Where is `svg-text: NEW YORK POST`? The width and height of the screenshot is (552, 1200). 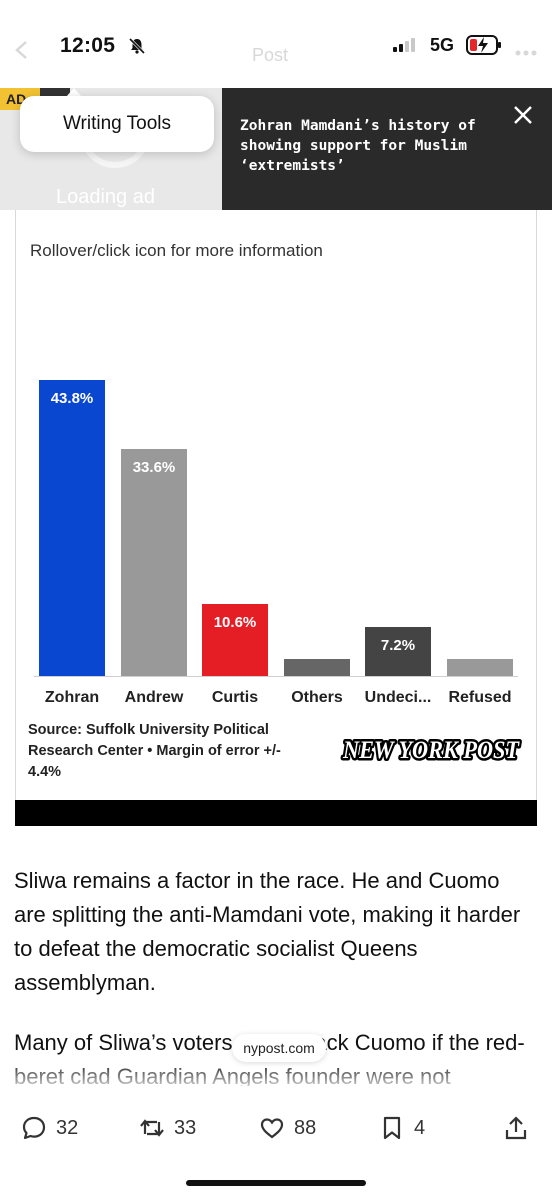 svg-text: NEW YORK POST is located at coordinates (431, 750).